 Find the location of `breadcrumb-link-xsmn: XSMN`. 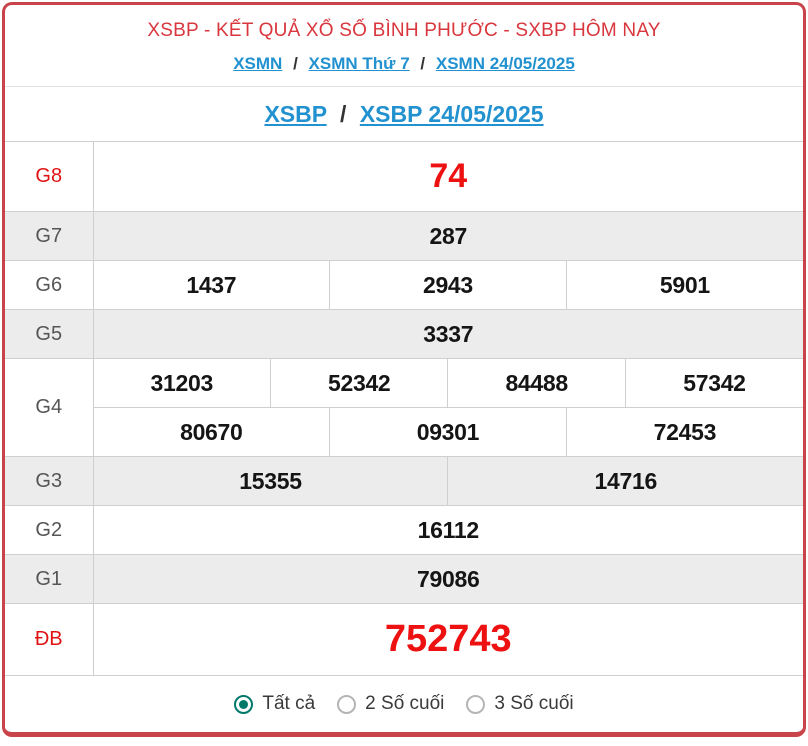

breadcrumb-link-xsmn: XSMN is located at coordinates (258, 63).